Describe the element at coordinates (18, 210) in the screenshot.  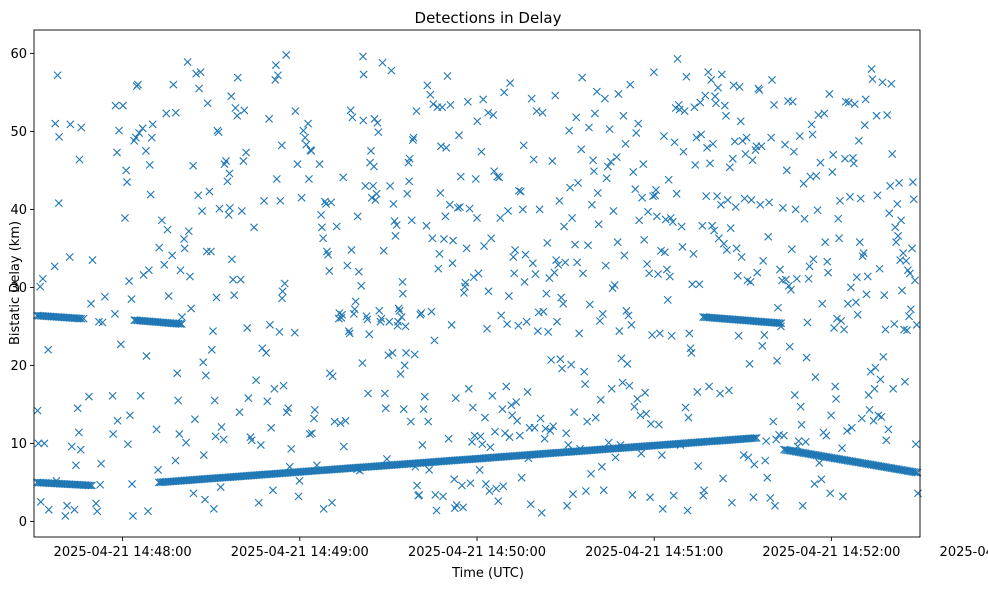
I see `y-tick-label: 40` at that location.